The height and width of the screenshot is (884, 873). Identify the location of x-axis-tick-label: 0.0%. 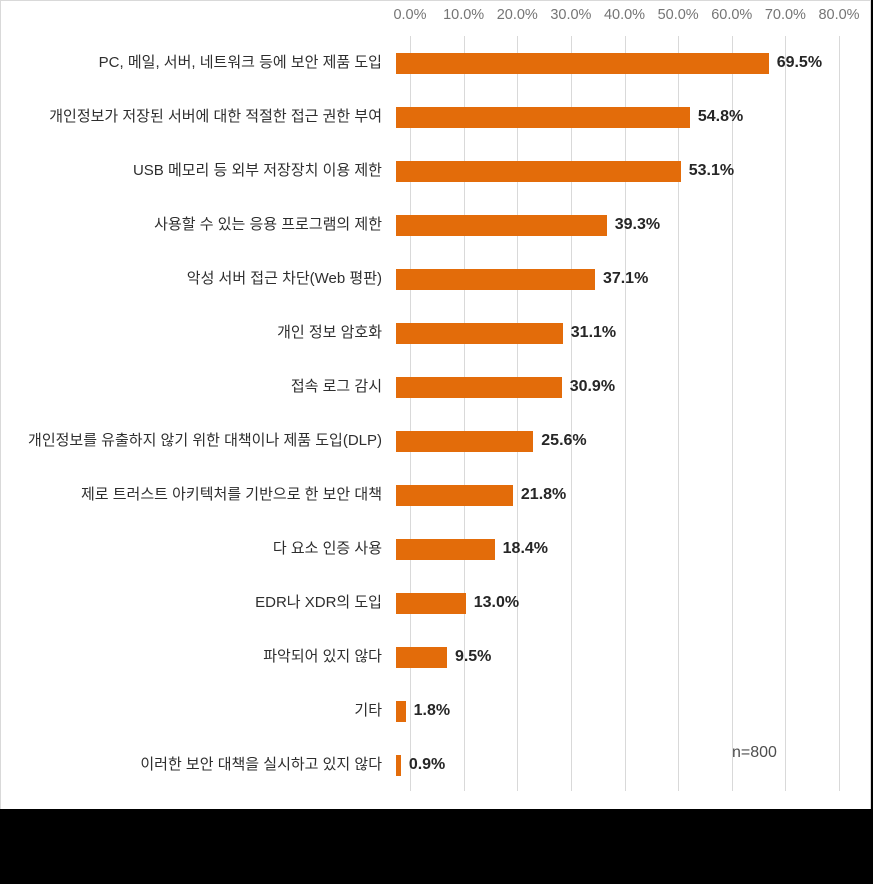
(410, 15).